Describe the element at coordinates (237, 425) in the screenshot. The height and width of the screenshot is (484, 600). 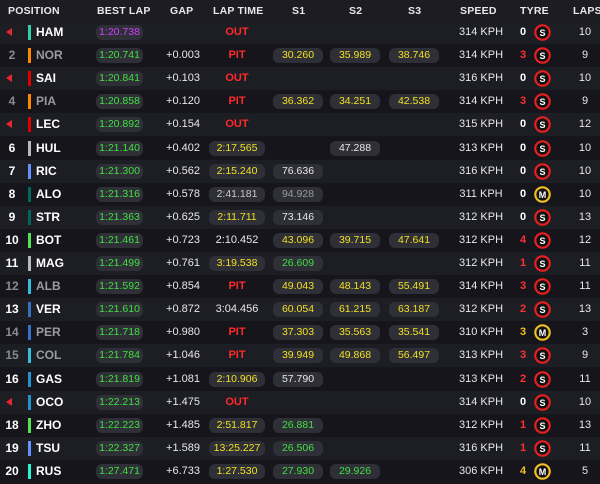
I see `lap-time: 2:51.817` at that location.